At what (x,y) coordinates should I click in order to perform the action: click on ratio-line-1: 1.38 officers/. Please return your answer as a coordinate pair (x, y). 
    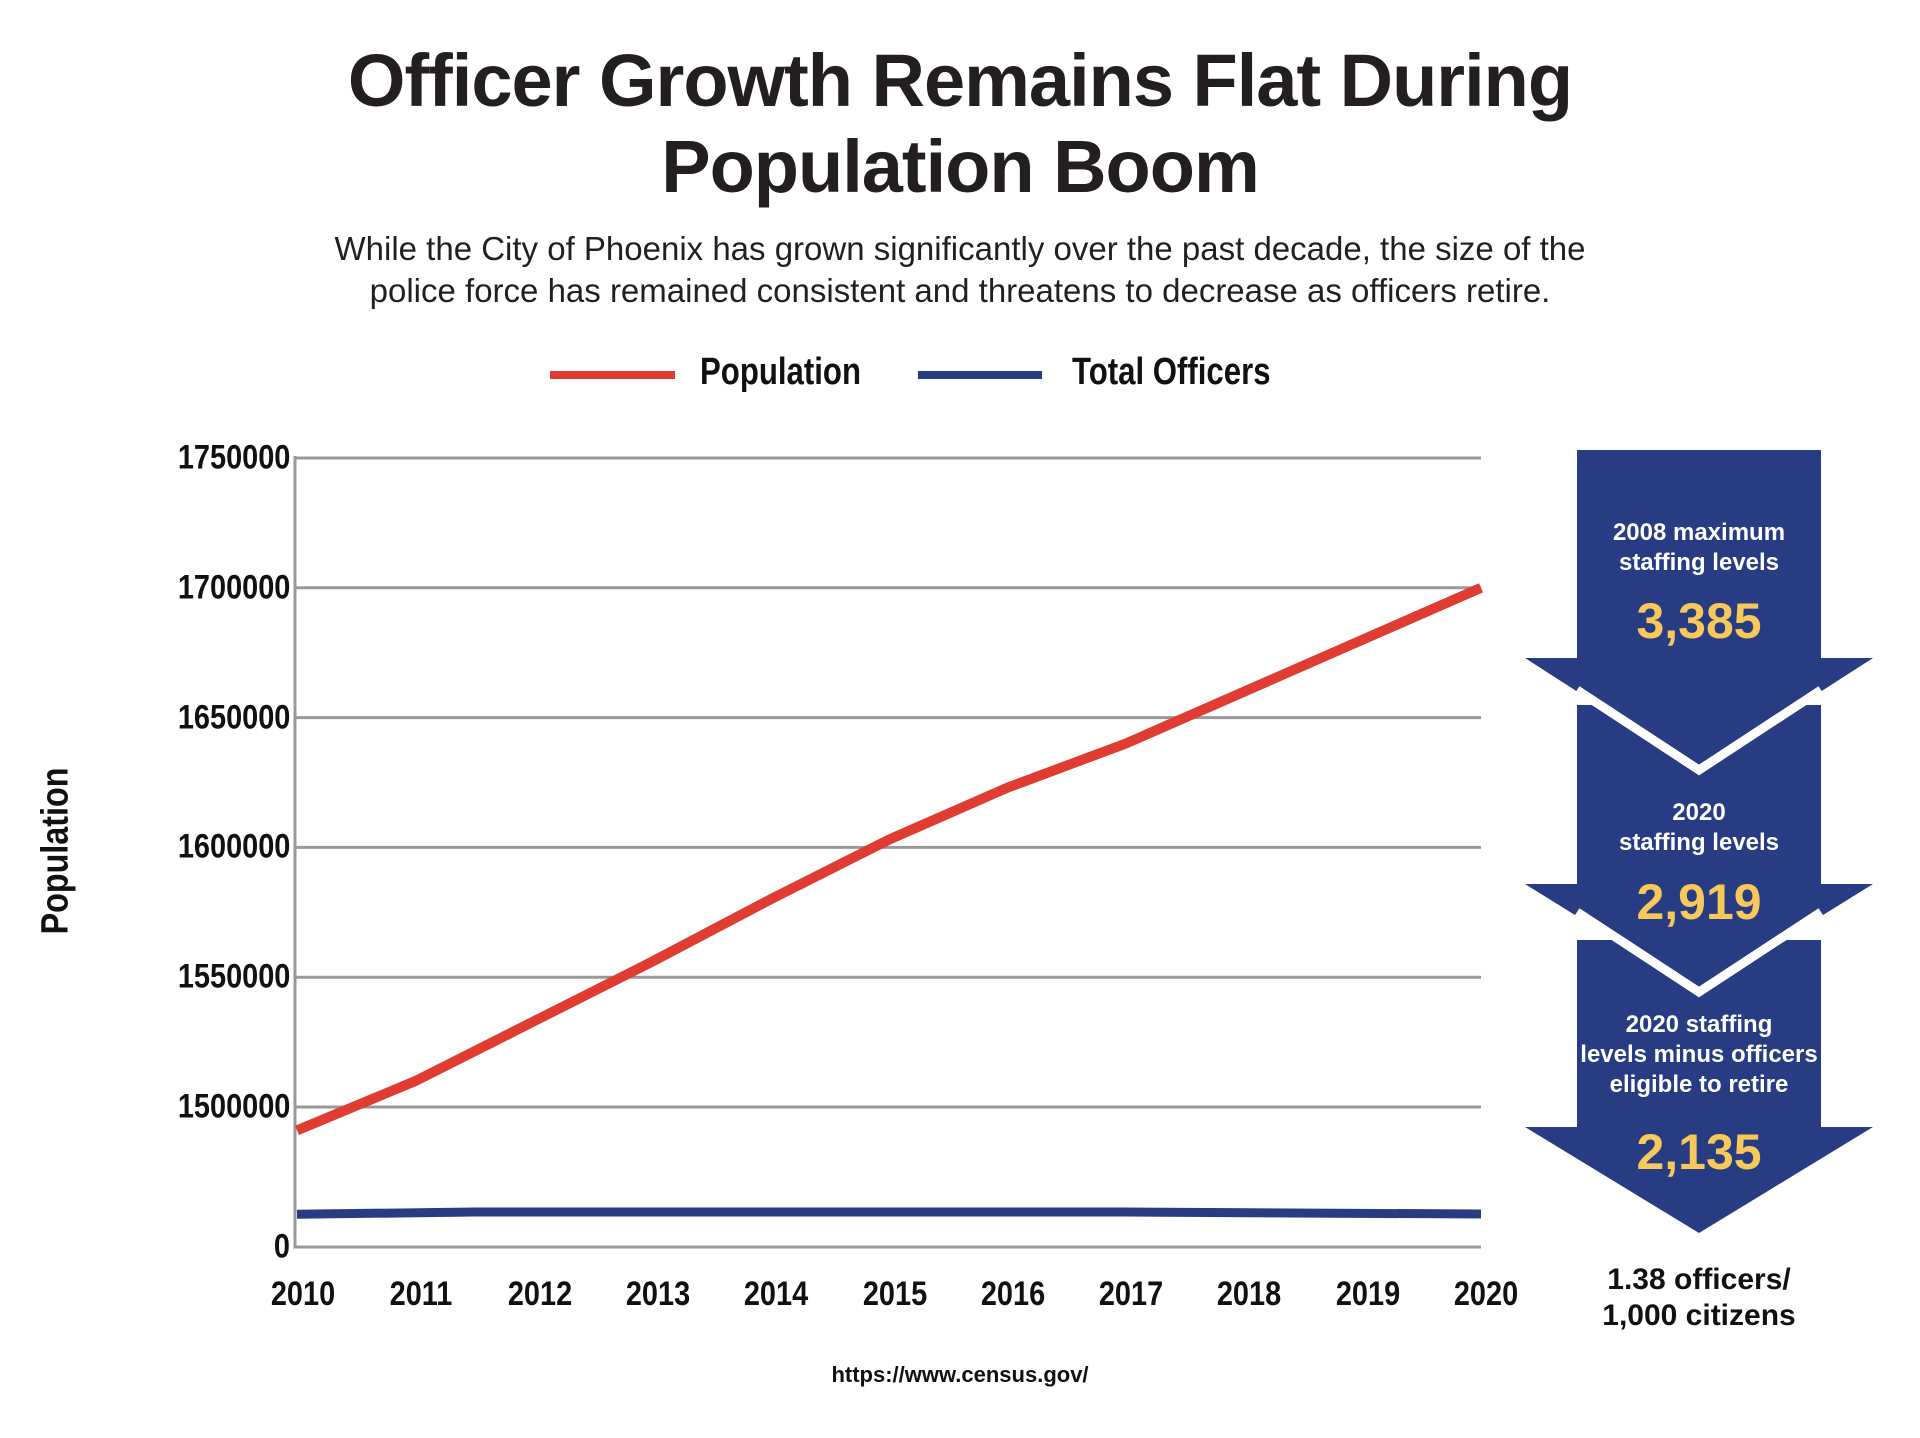
    Looking at the image, I should click on (1699, 1279).